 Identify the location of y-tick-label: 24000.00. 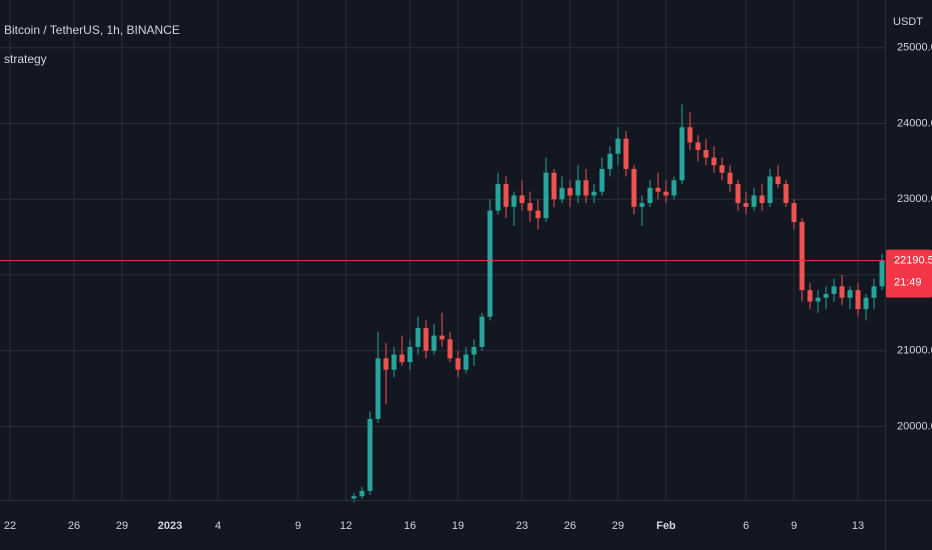
(914, 123).